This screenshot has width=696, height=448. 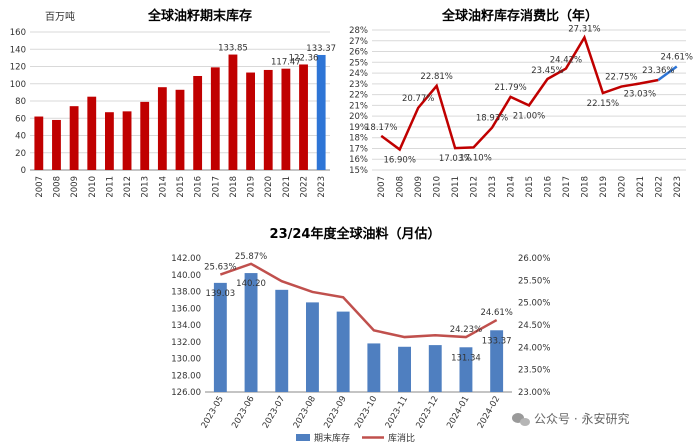 I want to click on data-label: 16.90%, so click(x=399, y=161).